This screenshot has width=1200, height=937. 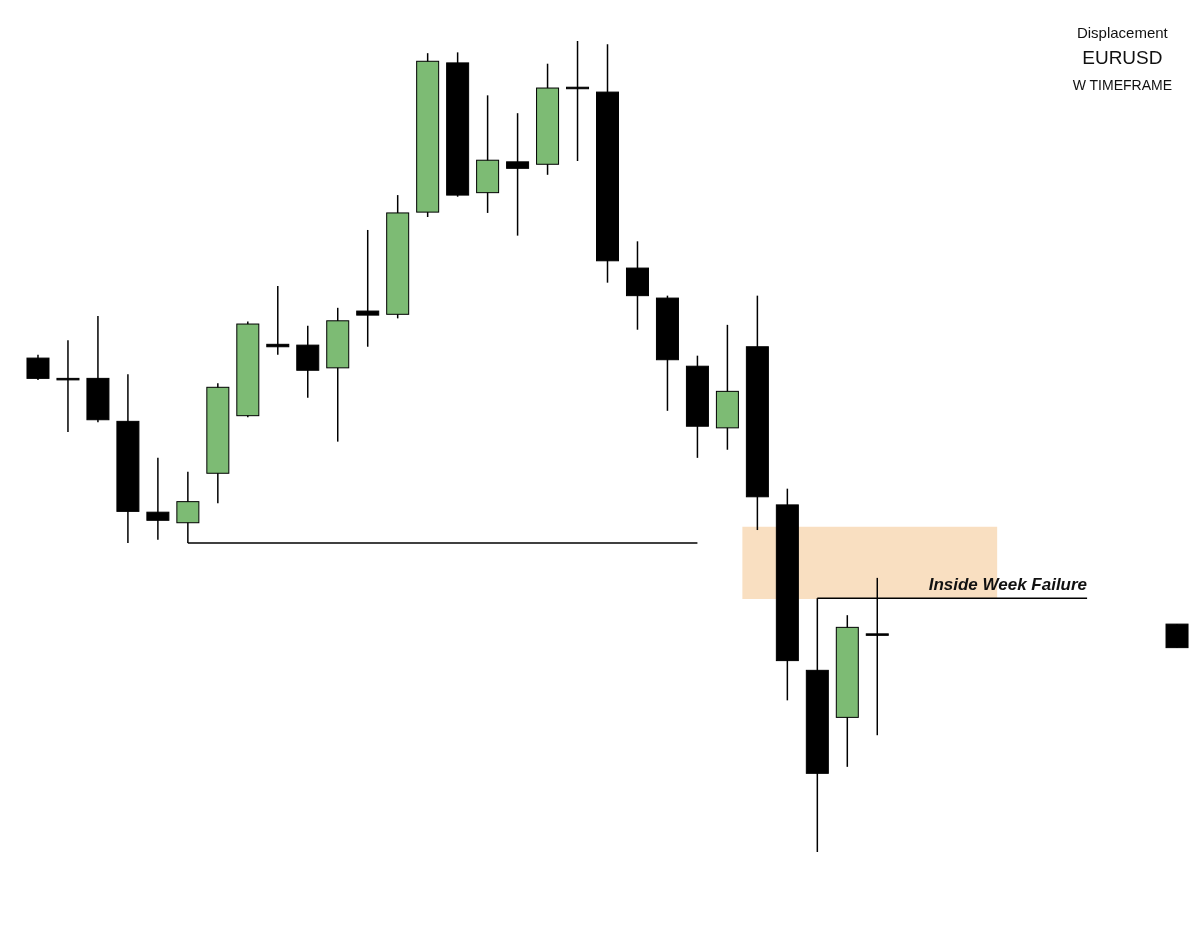 What do you see at coordinates (1122, 85) in the screenshot?
I see `text: W TIMEFRAME` at bounding box center [1122, 85].